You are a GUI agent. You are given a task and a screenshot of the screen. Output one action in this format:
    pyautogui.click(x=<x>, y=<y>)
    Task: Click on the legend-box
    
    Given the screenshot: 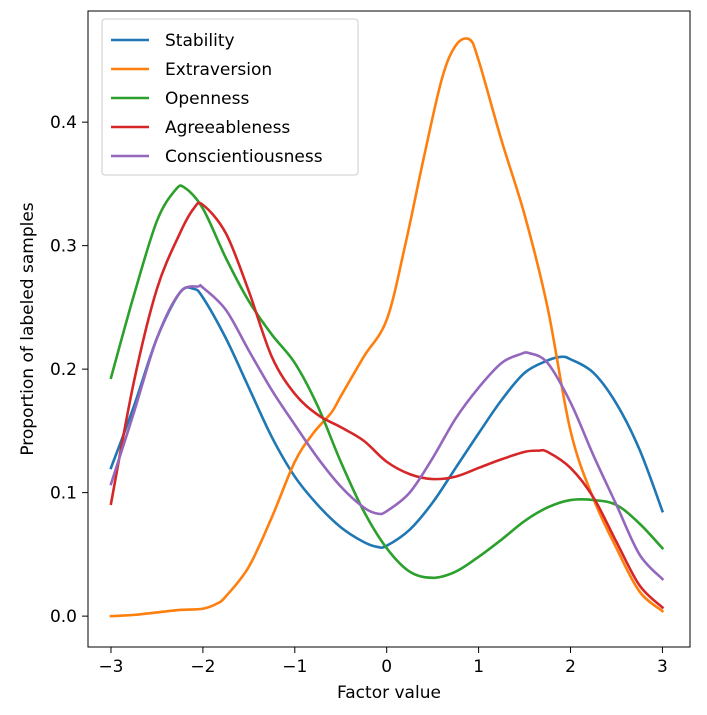 What is the action you would take?
    pyautogui.click(x=230, y=97)
    